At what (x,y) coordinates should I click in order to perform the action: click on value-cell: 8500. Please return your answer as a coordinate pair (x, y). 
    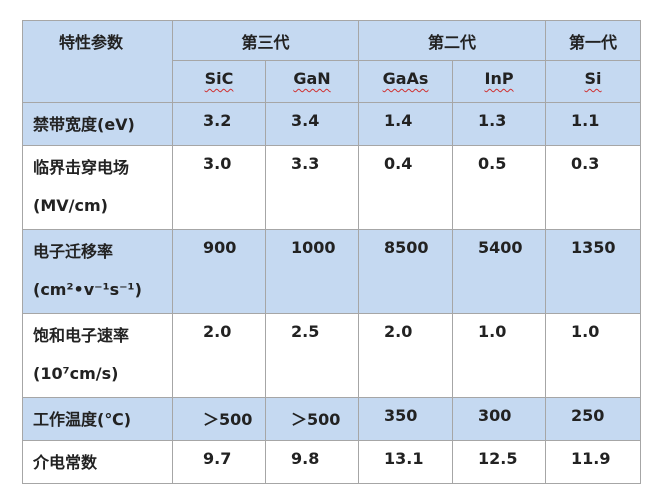
    Looking at the image, I should click on (406, 271).